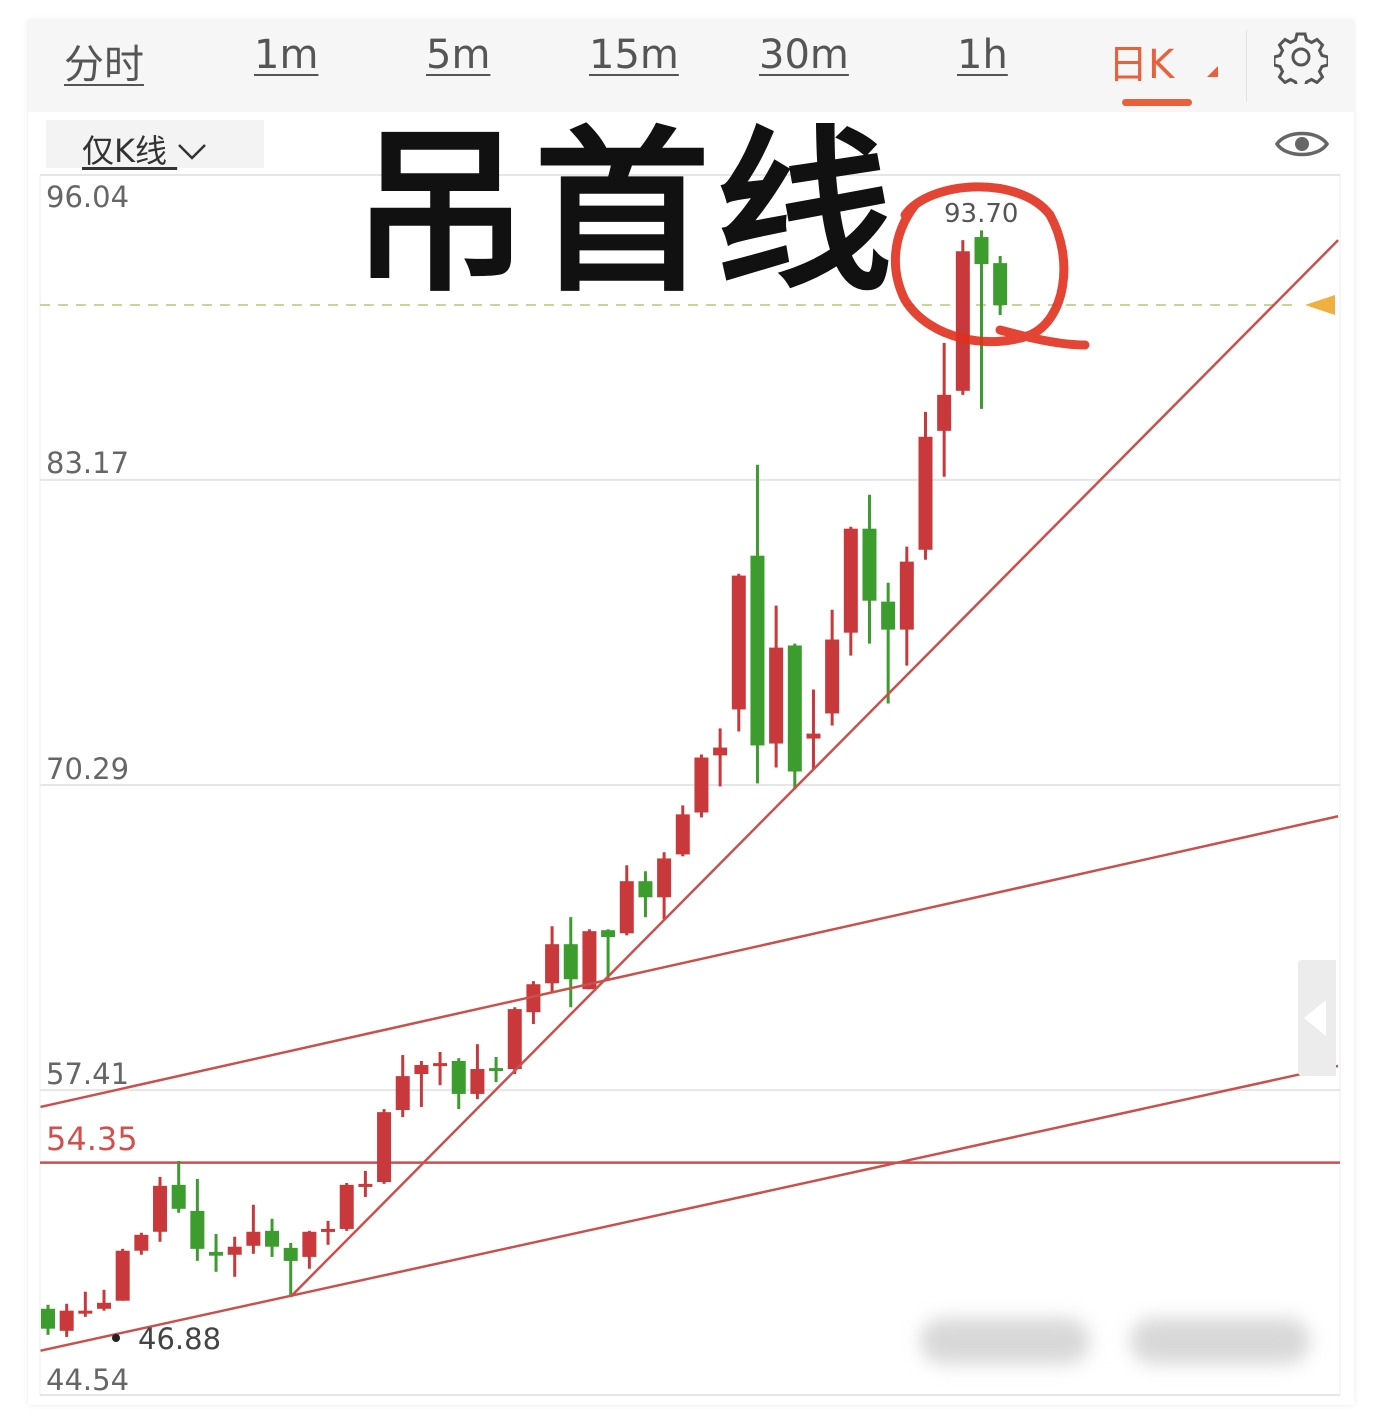 This screenshot has height=1427, width=1381. I want to click on y-tick-label: 83.17, so click(88, 463).